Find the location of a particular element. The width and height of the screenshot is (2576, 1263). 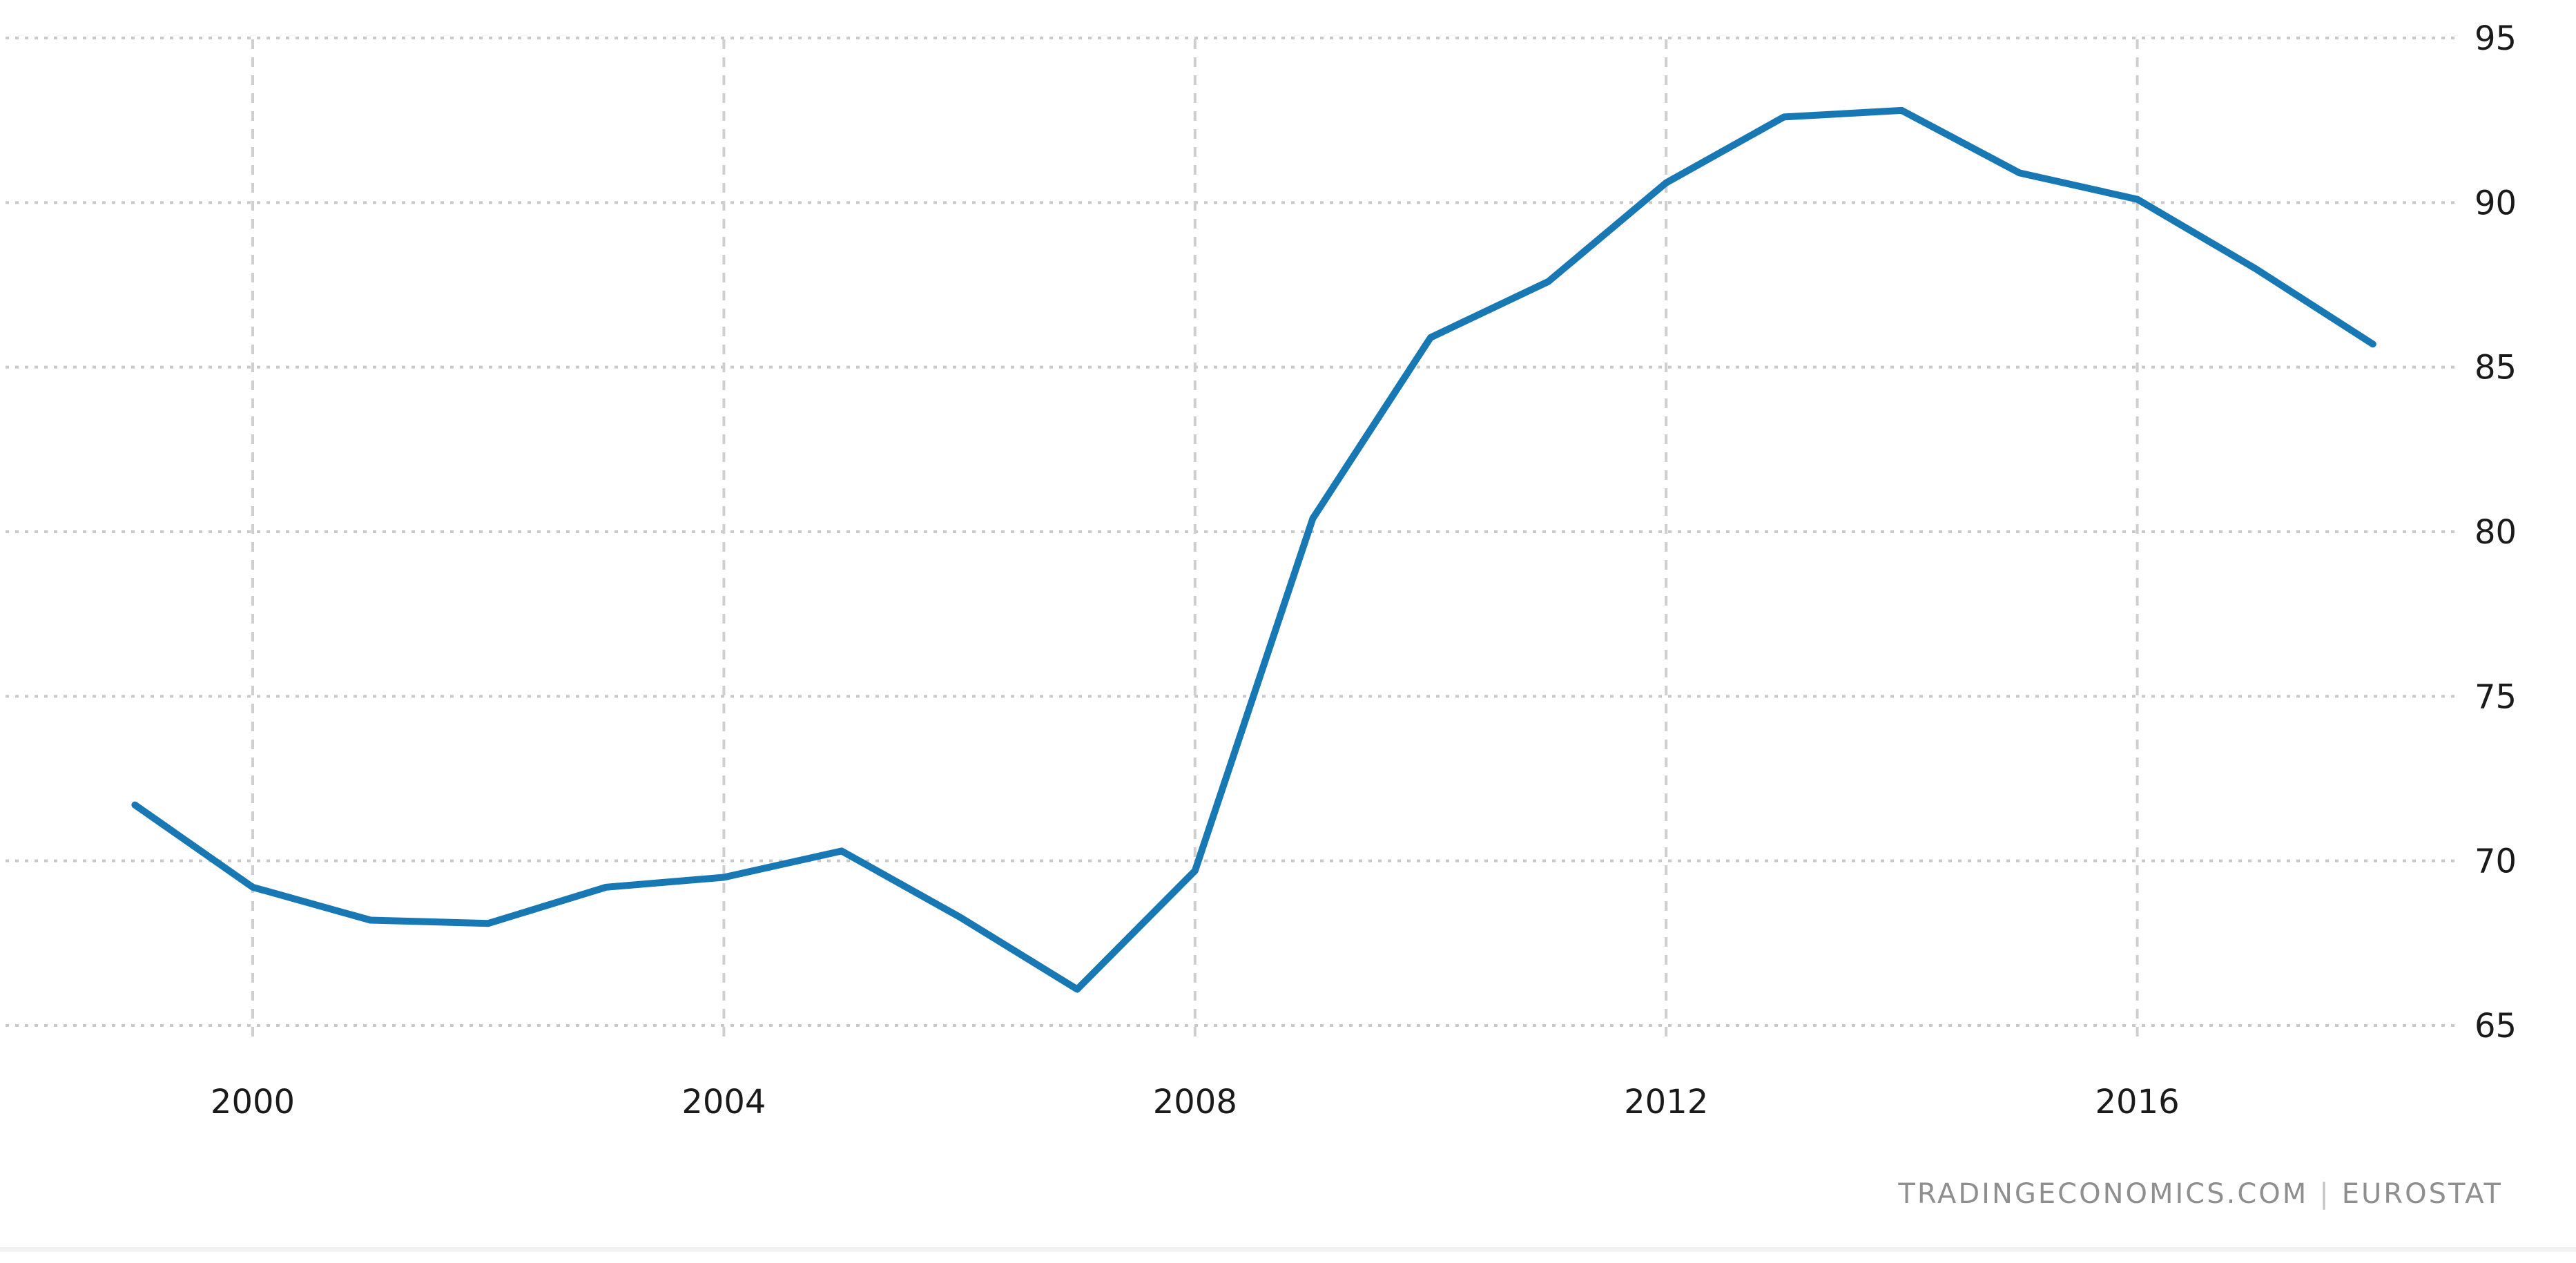

x-tick-label: 2008 is located at coordinates (1195, 1102).